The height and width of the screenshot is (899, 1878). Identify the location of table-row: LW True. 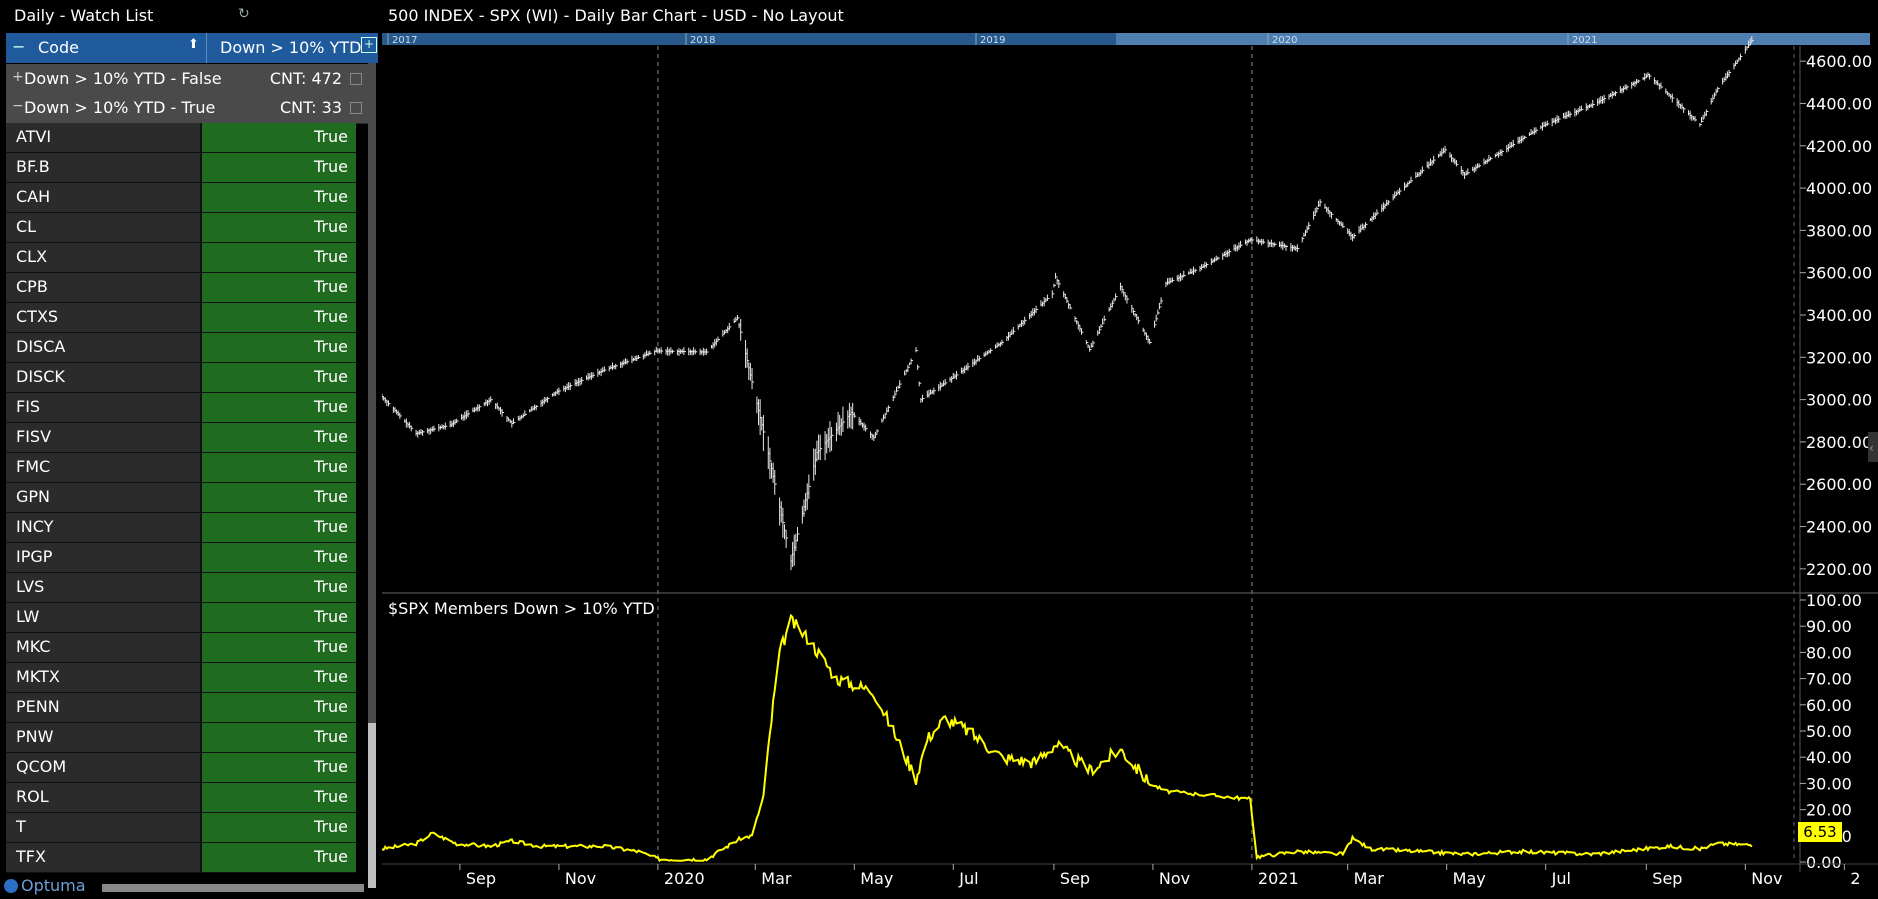
(181, 618).